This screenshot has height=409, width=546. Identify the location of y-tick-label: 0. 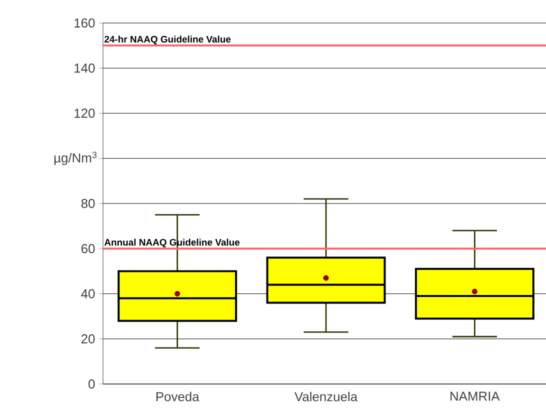
(91, 384).